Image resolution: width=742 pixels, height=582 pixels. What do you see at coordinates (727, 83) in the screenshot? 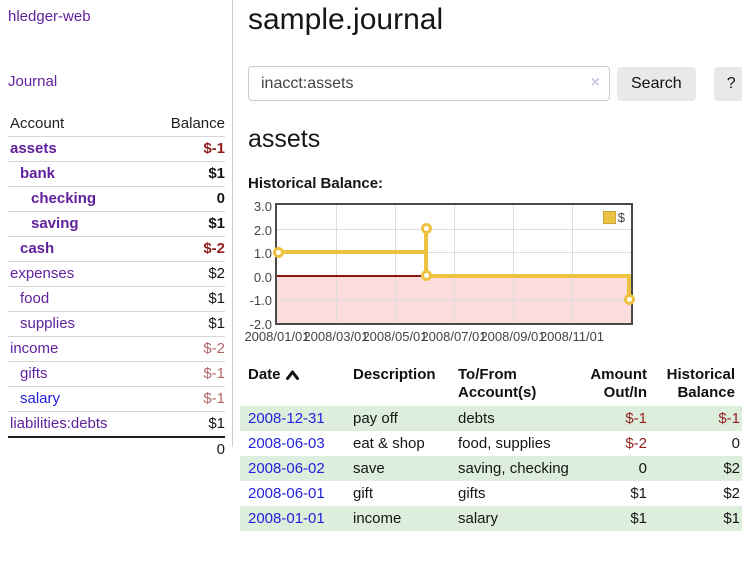
I see `help-button: ?` at bounding box center [727, 83].